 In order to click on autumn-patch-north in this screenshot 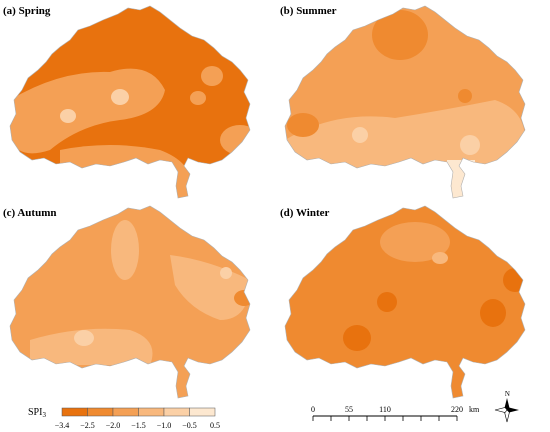, I will do `click(125, 250)`.